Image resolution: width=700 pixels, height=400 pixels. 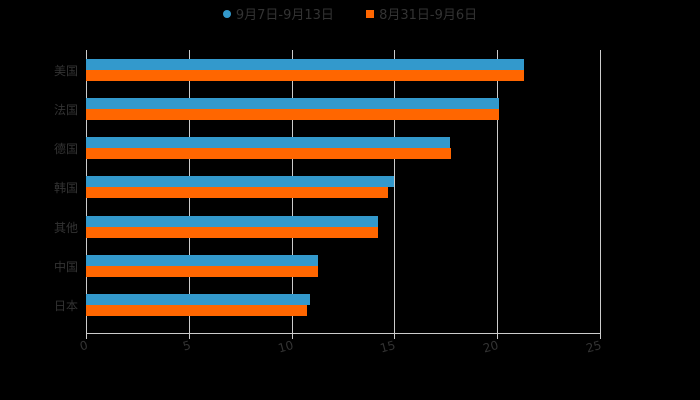 What do you see at coordinates (226, 13) in the screenshot?
I see `circle-marker-icon` at bounding box center [226, 13].